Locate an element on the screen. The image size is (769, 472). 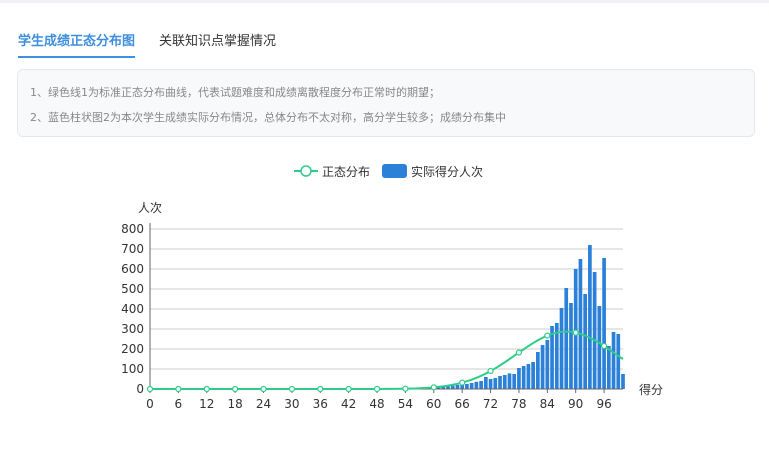
x-tick-label: 0 is located at coordinates (150, 404).